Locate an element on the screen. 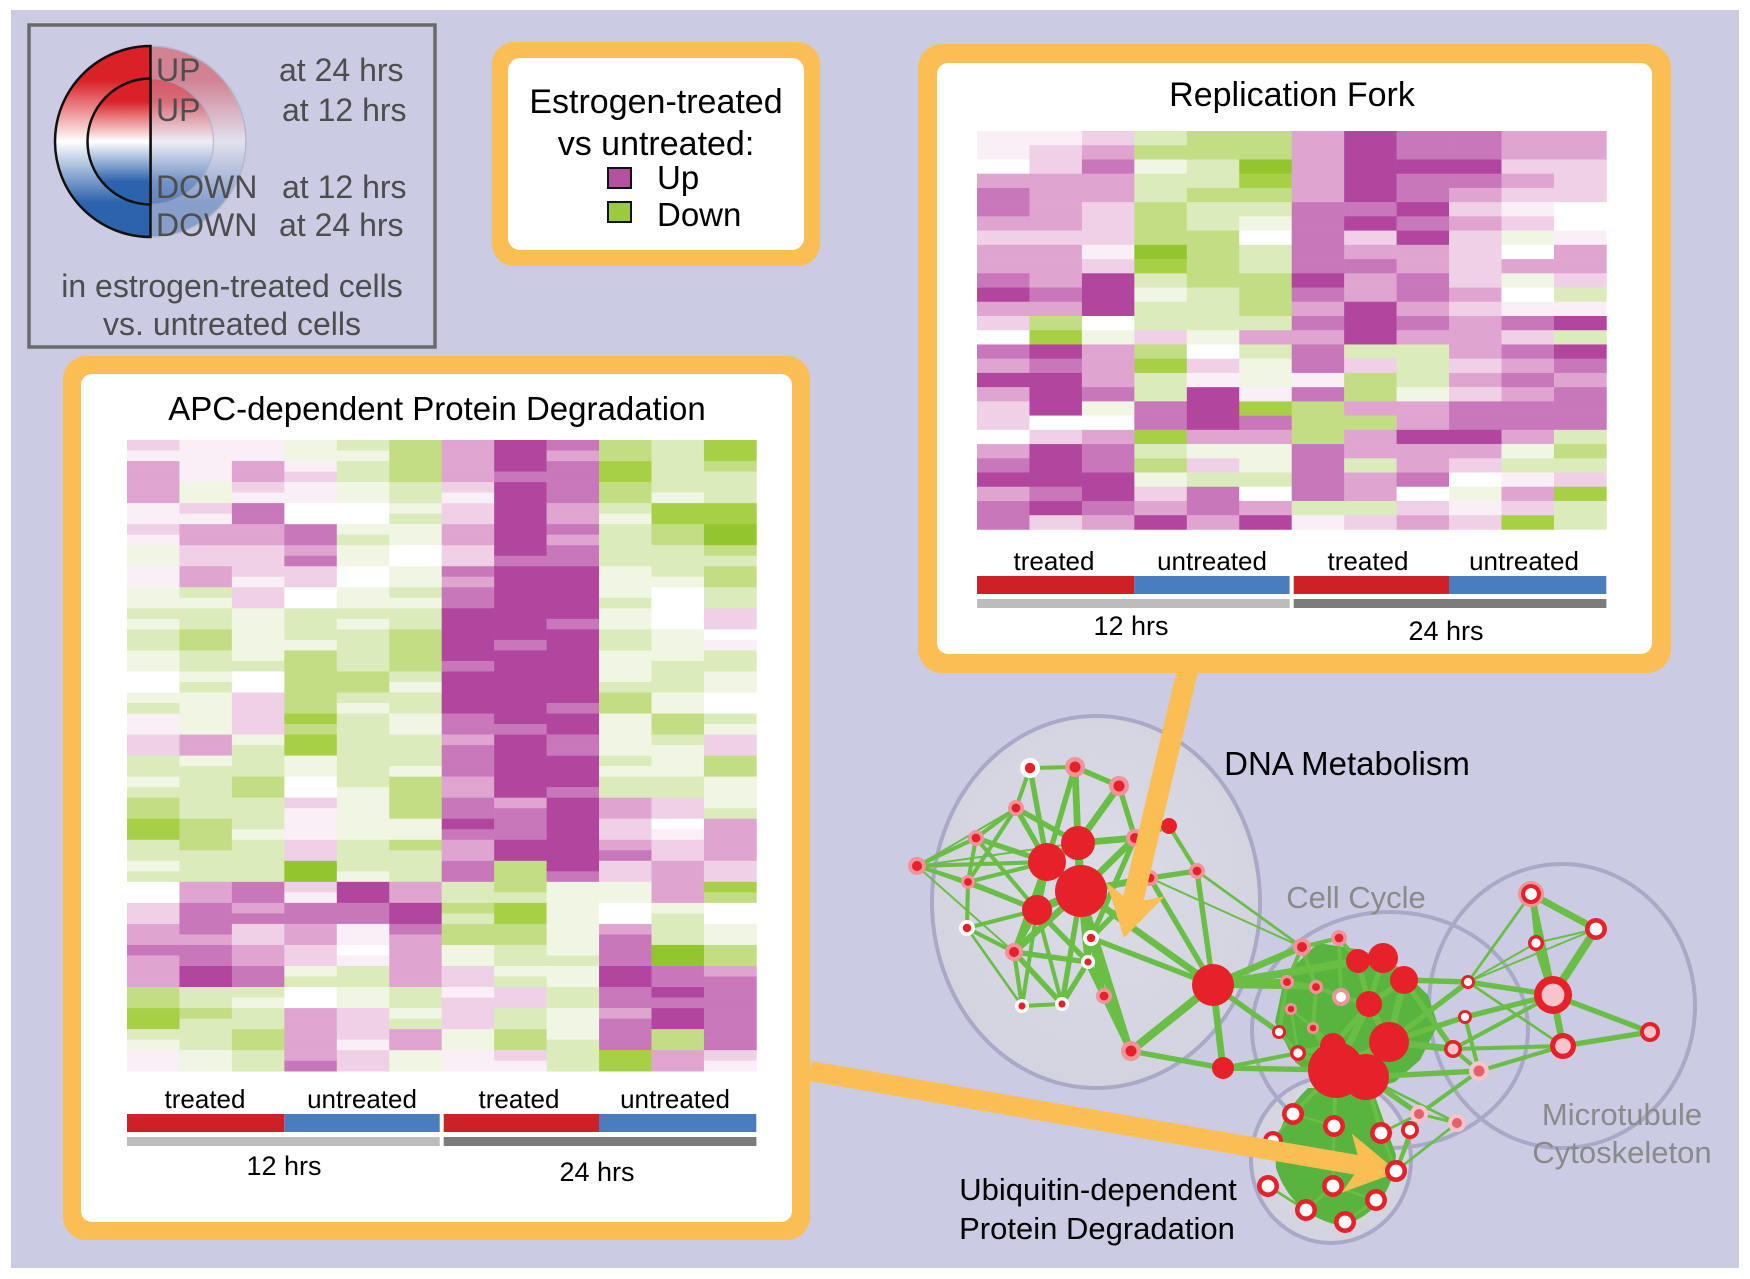 Image resolution: width=1750 pixels, height=1279 pixels. svg-text: Estrogen-treated is located at coordinates (655, 102).